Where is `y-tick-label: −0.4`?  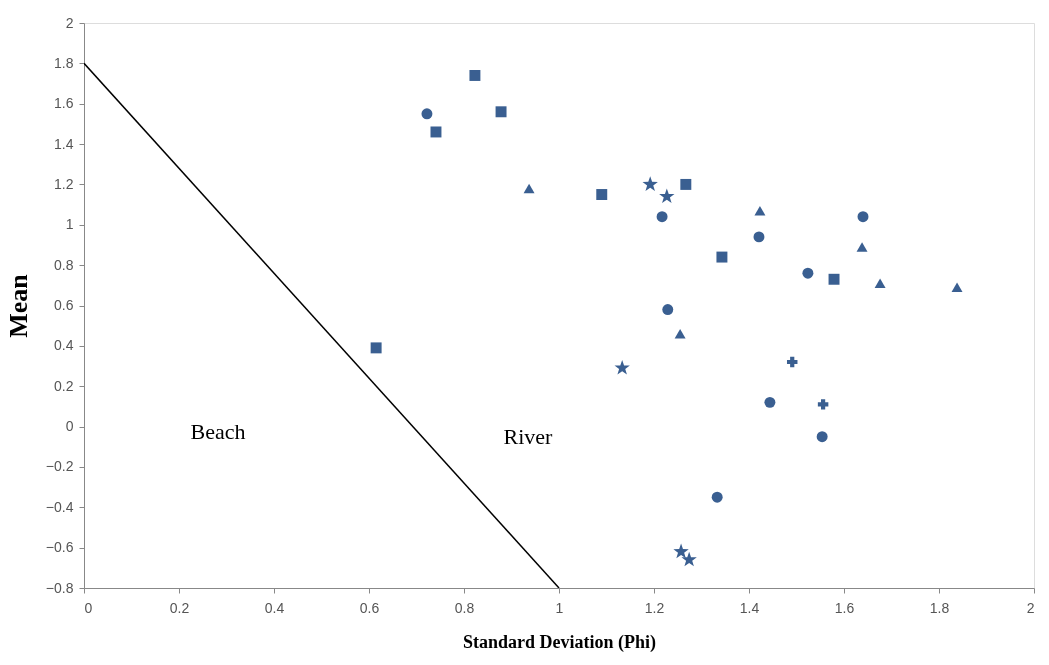
y-tick-label: −0.4 is located at coordinates (59, 506).